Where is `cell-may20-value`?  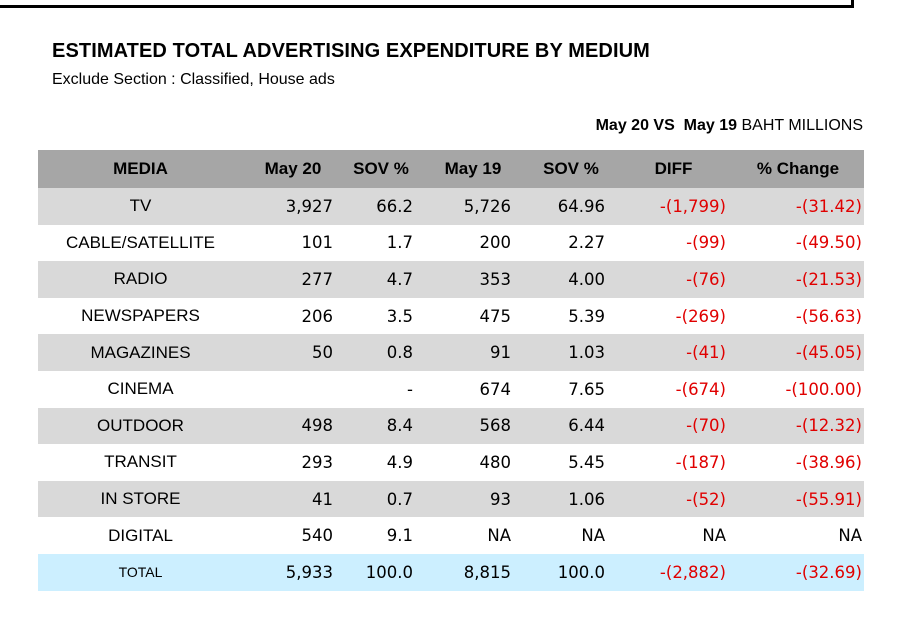 cell-may20-value is located at coordinates (293, 389).